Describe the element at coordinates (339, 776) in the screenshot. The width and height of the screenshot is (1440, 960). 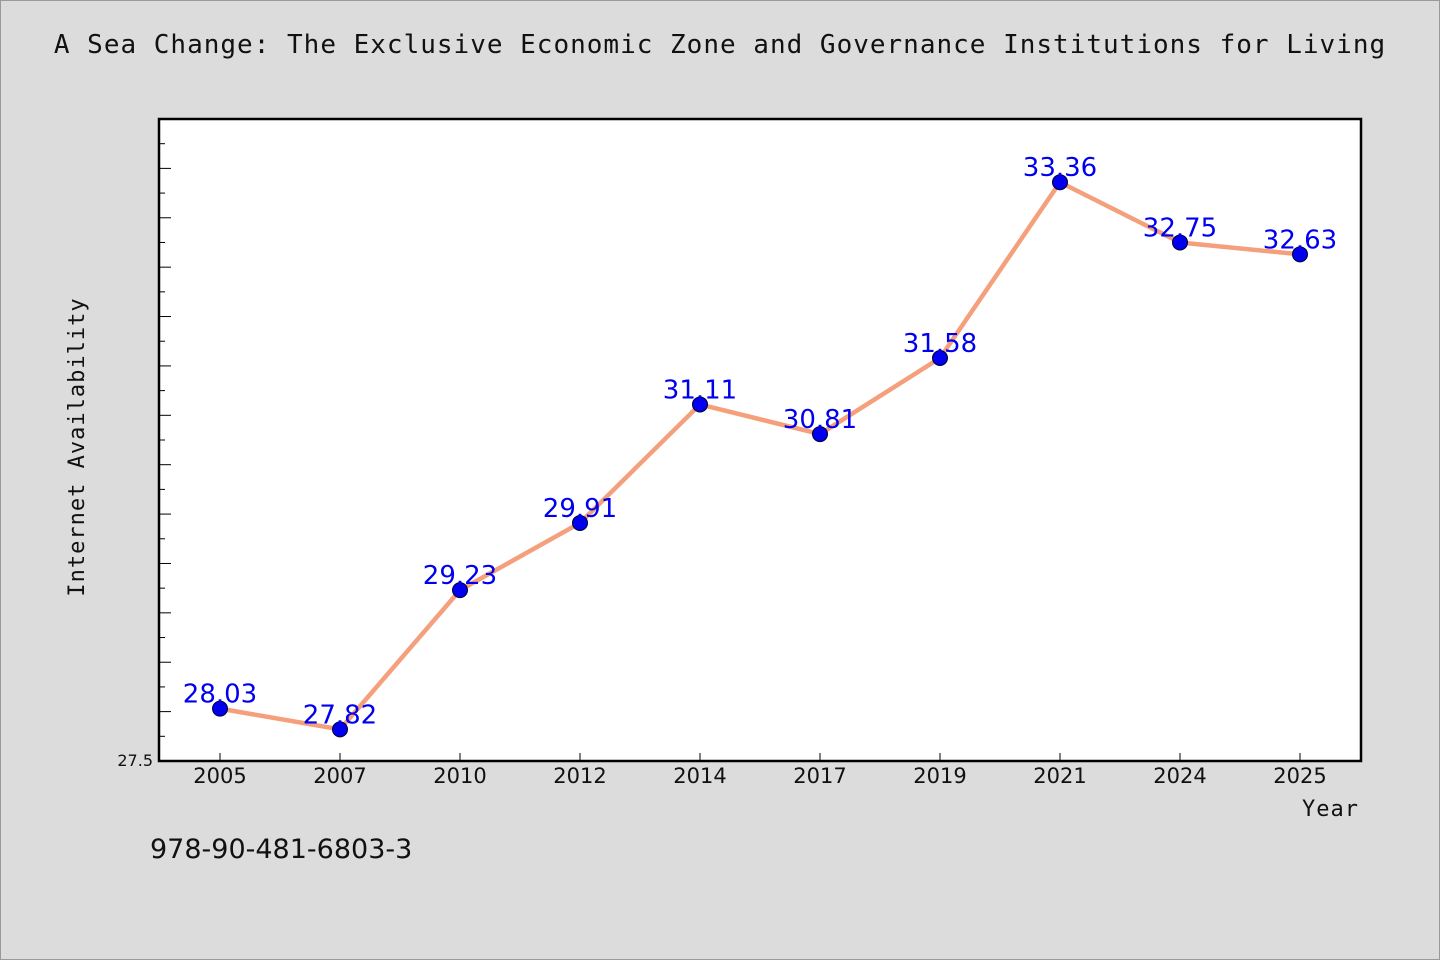
I see `x-tick-label: 2007` at that location.